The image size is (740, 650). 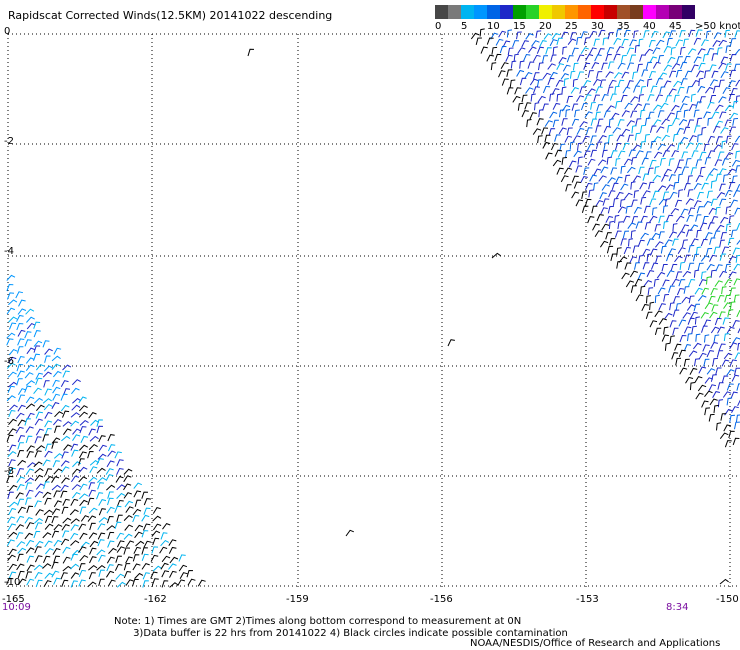 What do you see at coordinates (597, 26) in the screenshot?
I see `legend-tick-label: 30` at bounding box center [597, 26].